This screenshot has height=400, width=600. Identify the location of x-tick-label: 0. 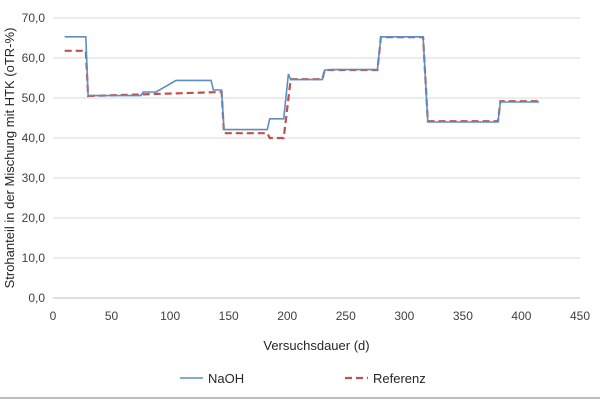
(53, 316).